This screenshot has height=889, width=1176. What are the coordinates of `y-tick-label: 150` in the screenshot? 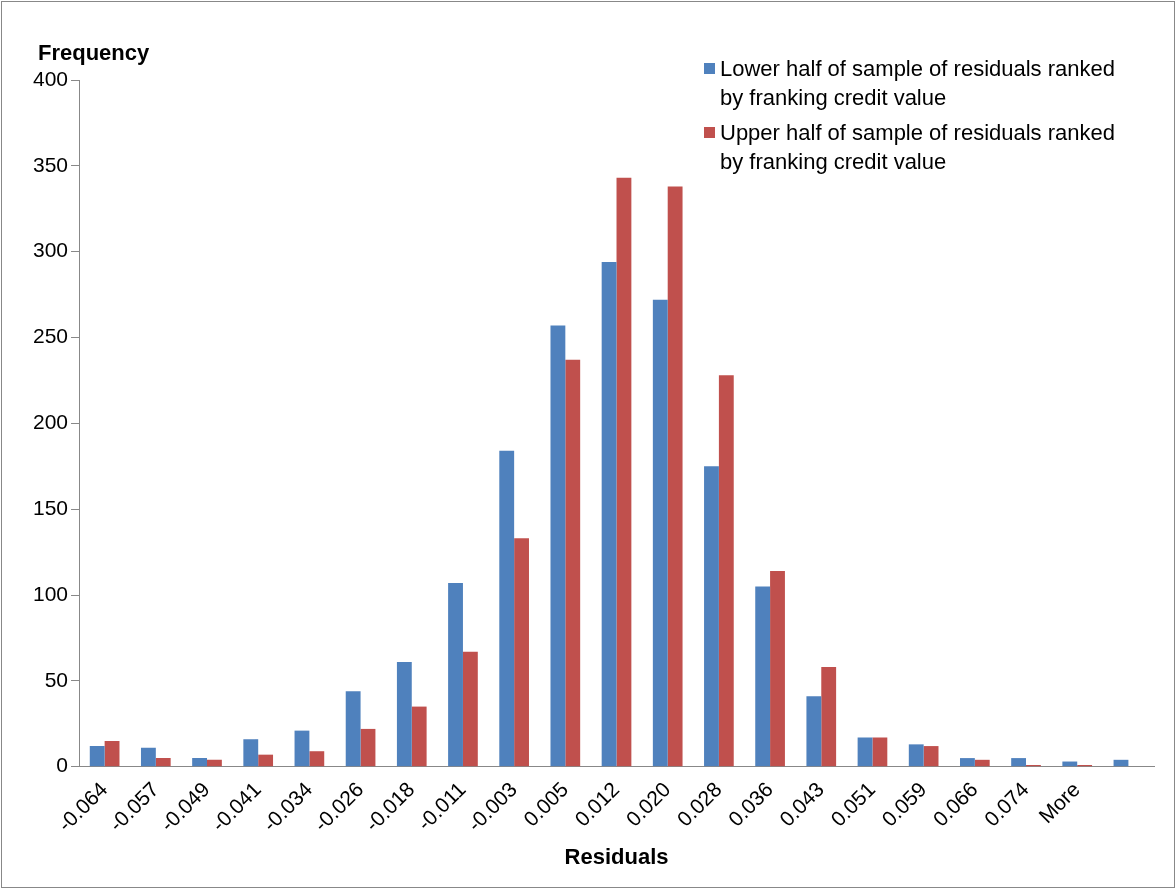 It's located at (50, 507).